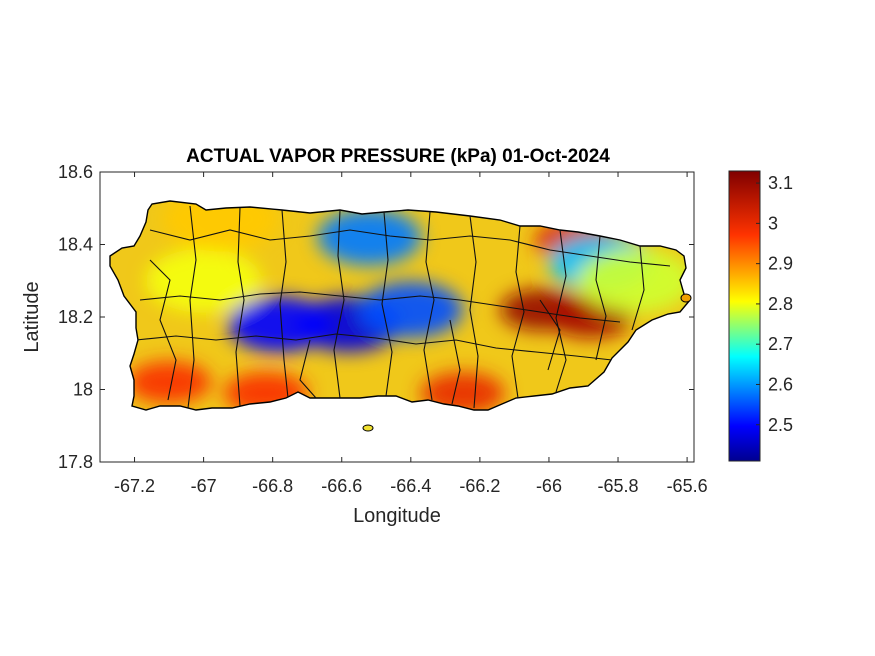  I want to click on y-tick-label: 17.8, so click(75, 462).